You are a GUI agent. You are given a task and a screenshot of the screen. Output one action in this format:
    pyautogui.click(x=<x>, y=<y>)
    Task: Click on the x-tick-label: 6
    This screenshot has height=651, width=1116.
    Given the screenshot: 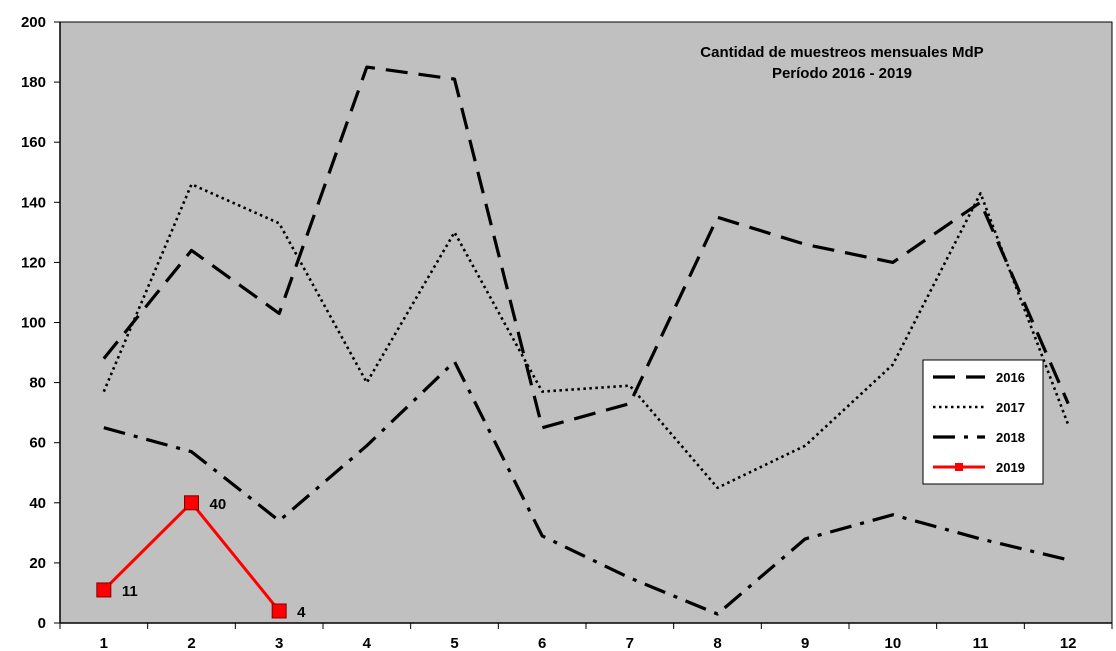 What is the action you would take?
    pyautogui.click(x=542, y=643)
    